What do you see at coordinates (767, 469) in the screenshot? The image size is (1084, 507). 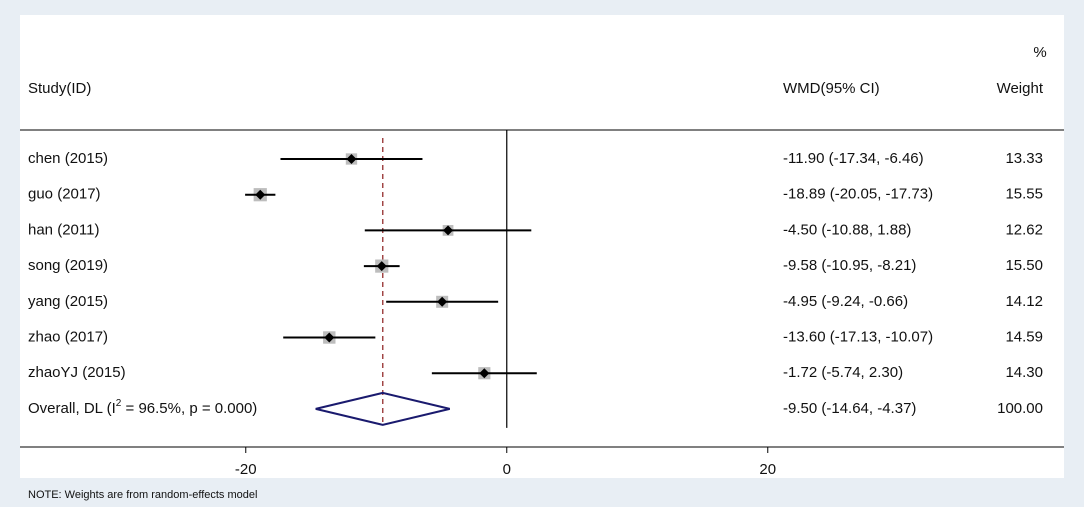 I see `x-tick-label: 20` at bounding box center [767, 469].